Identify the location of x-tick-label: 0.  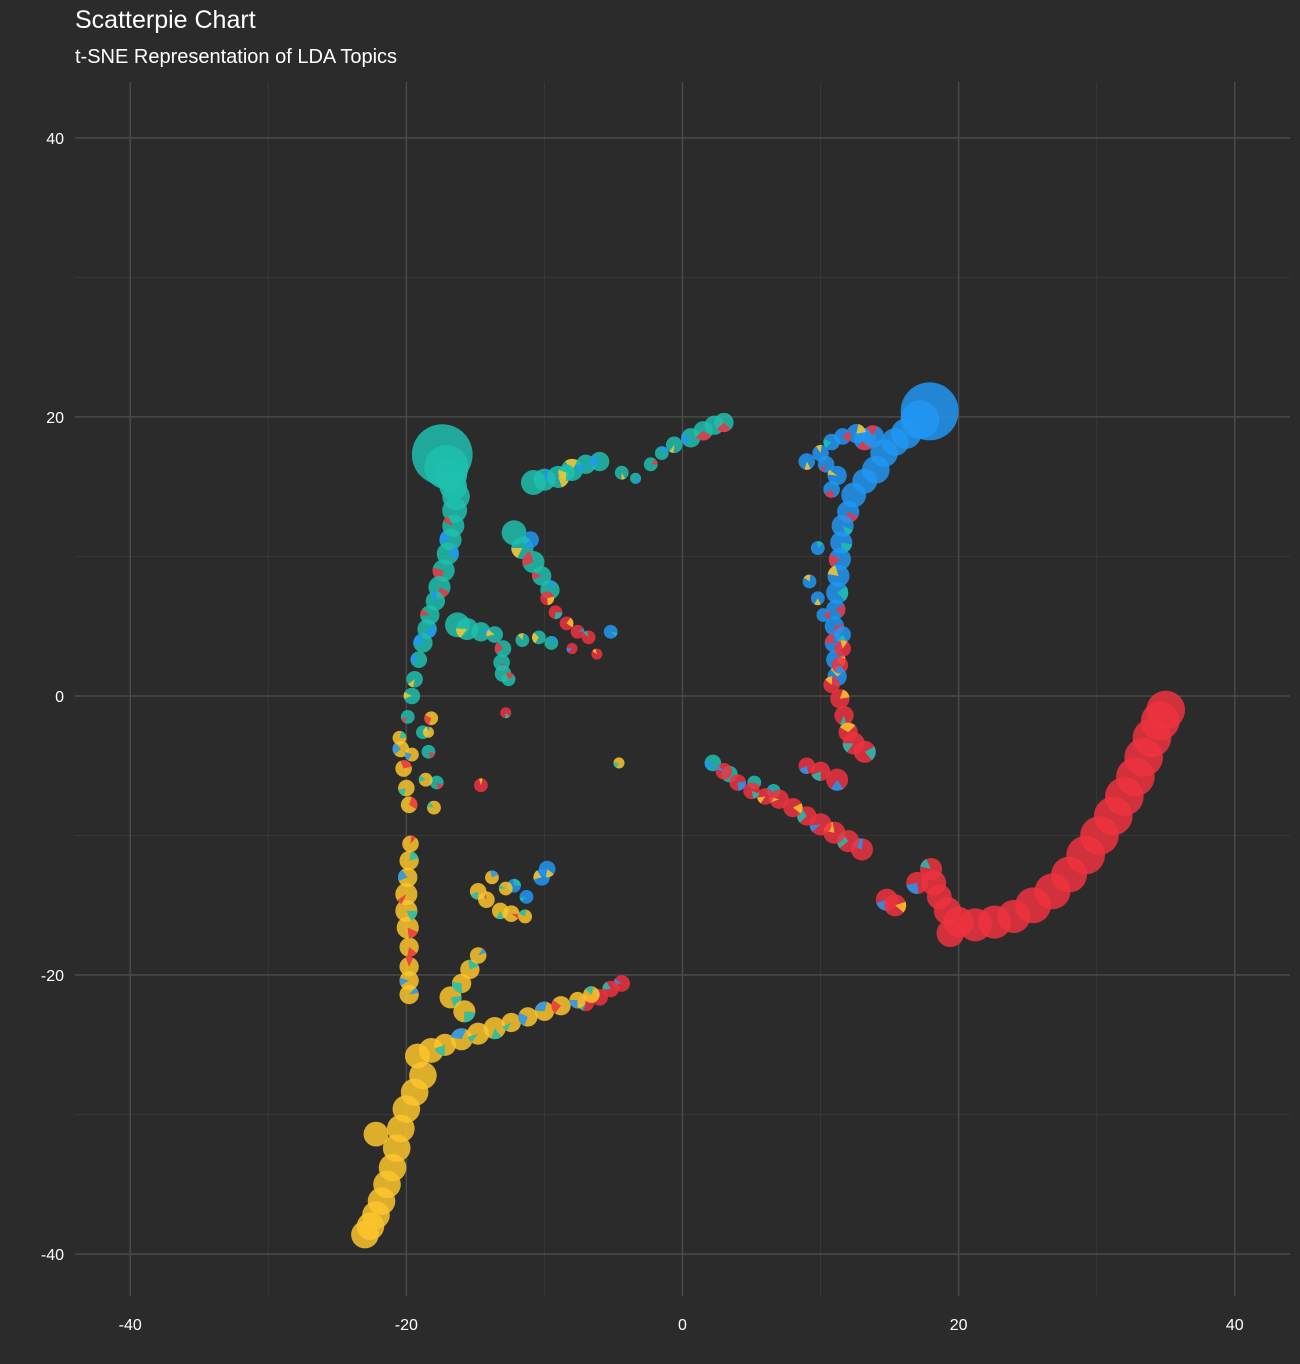
(682, 1325).